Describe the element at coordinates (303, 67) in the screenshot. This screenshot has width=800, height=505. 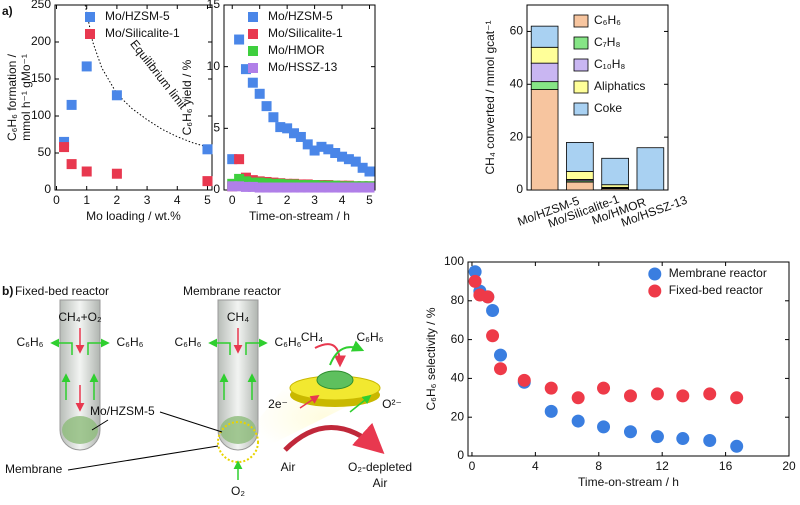
I see `legend-label: Mo/HSSZ-13` at that location.